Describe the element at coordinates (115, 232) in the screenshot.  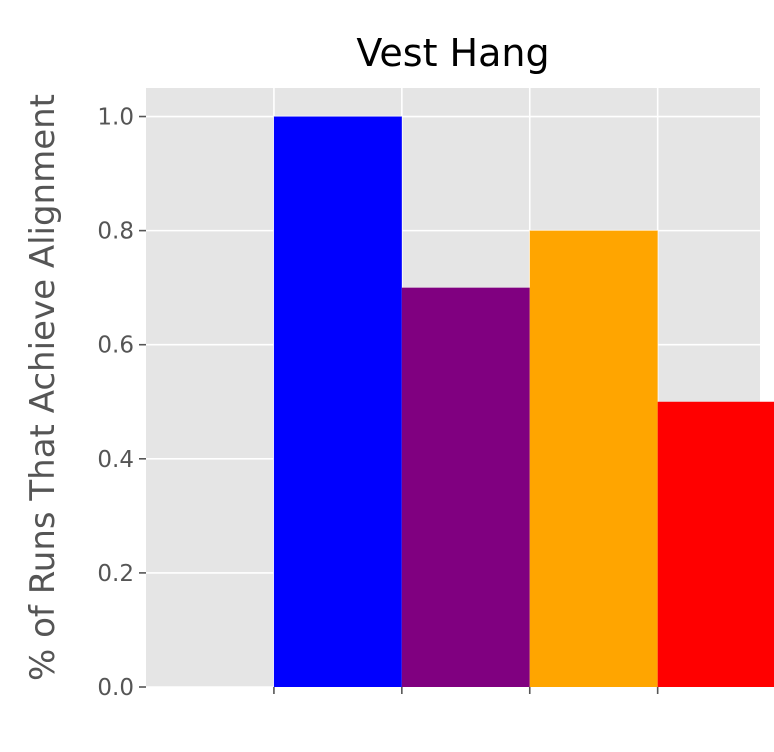
I see `y-tick-label: 0.8` at that location.